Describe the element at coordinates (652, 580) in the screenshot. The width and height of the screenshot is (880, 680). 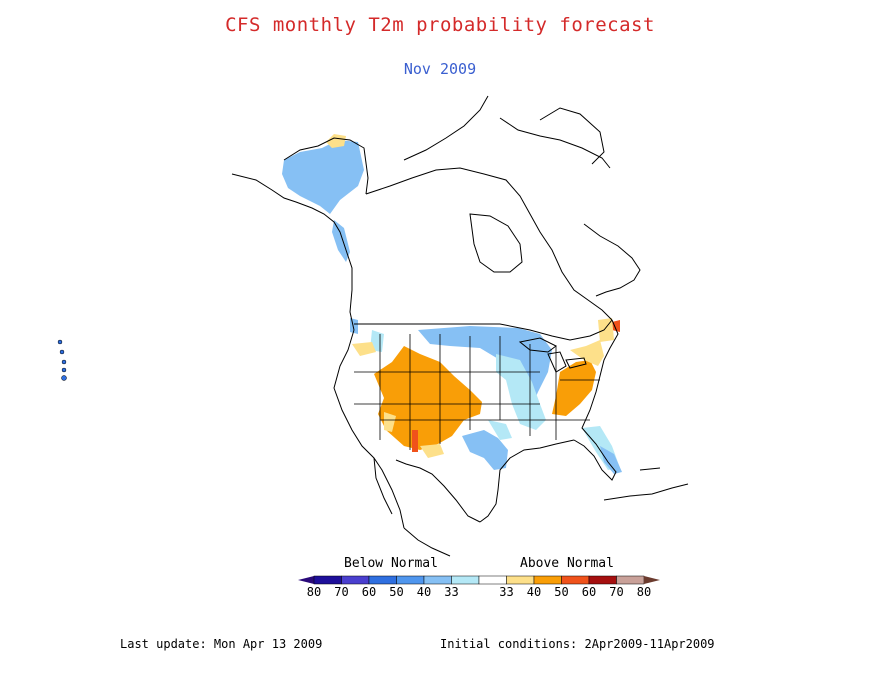
I see `legend-cap-high` at that location.